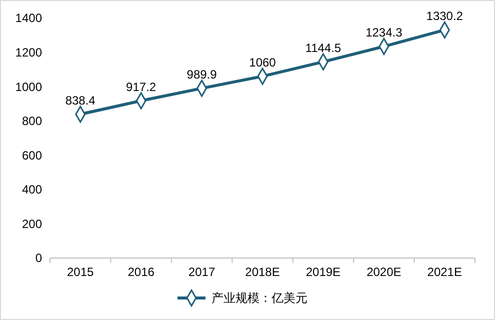 The height and width of the screenshot is (320, 495). What do you see at coordinates (28, 18) in the screenshot?
I see `y-tick-label: 1400` at bounding box center [28, 18].